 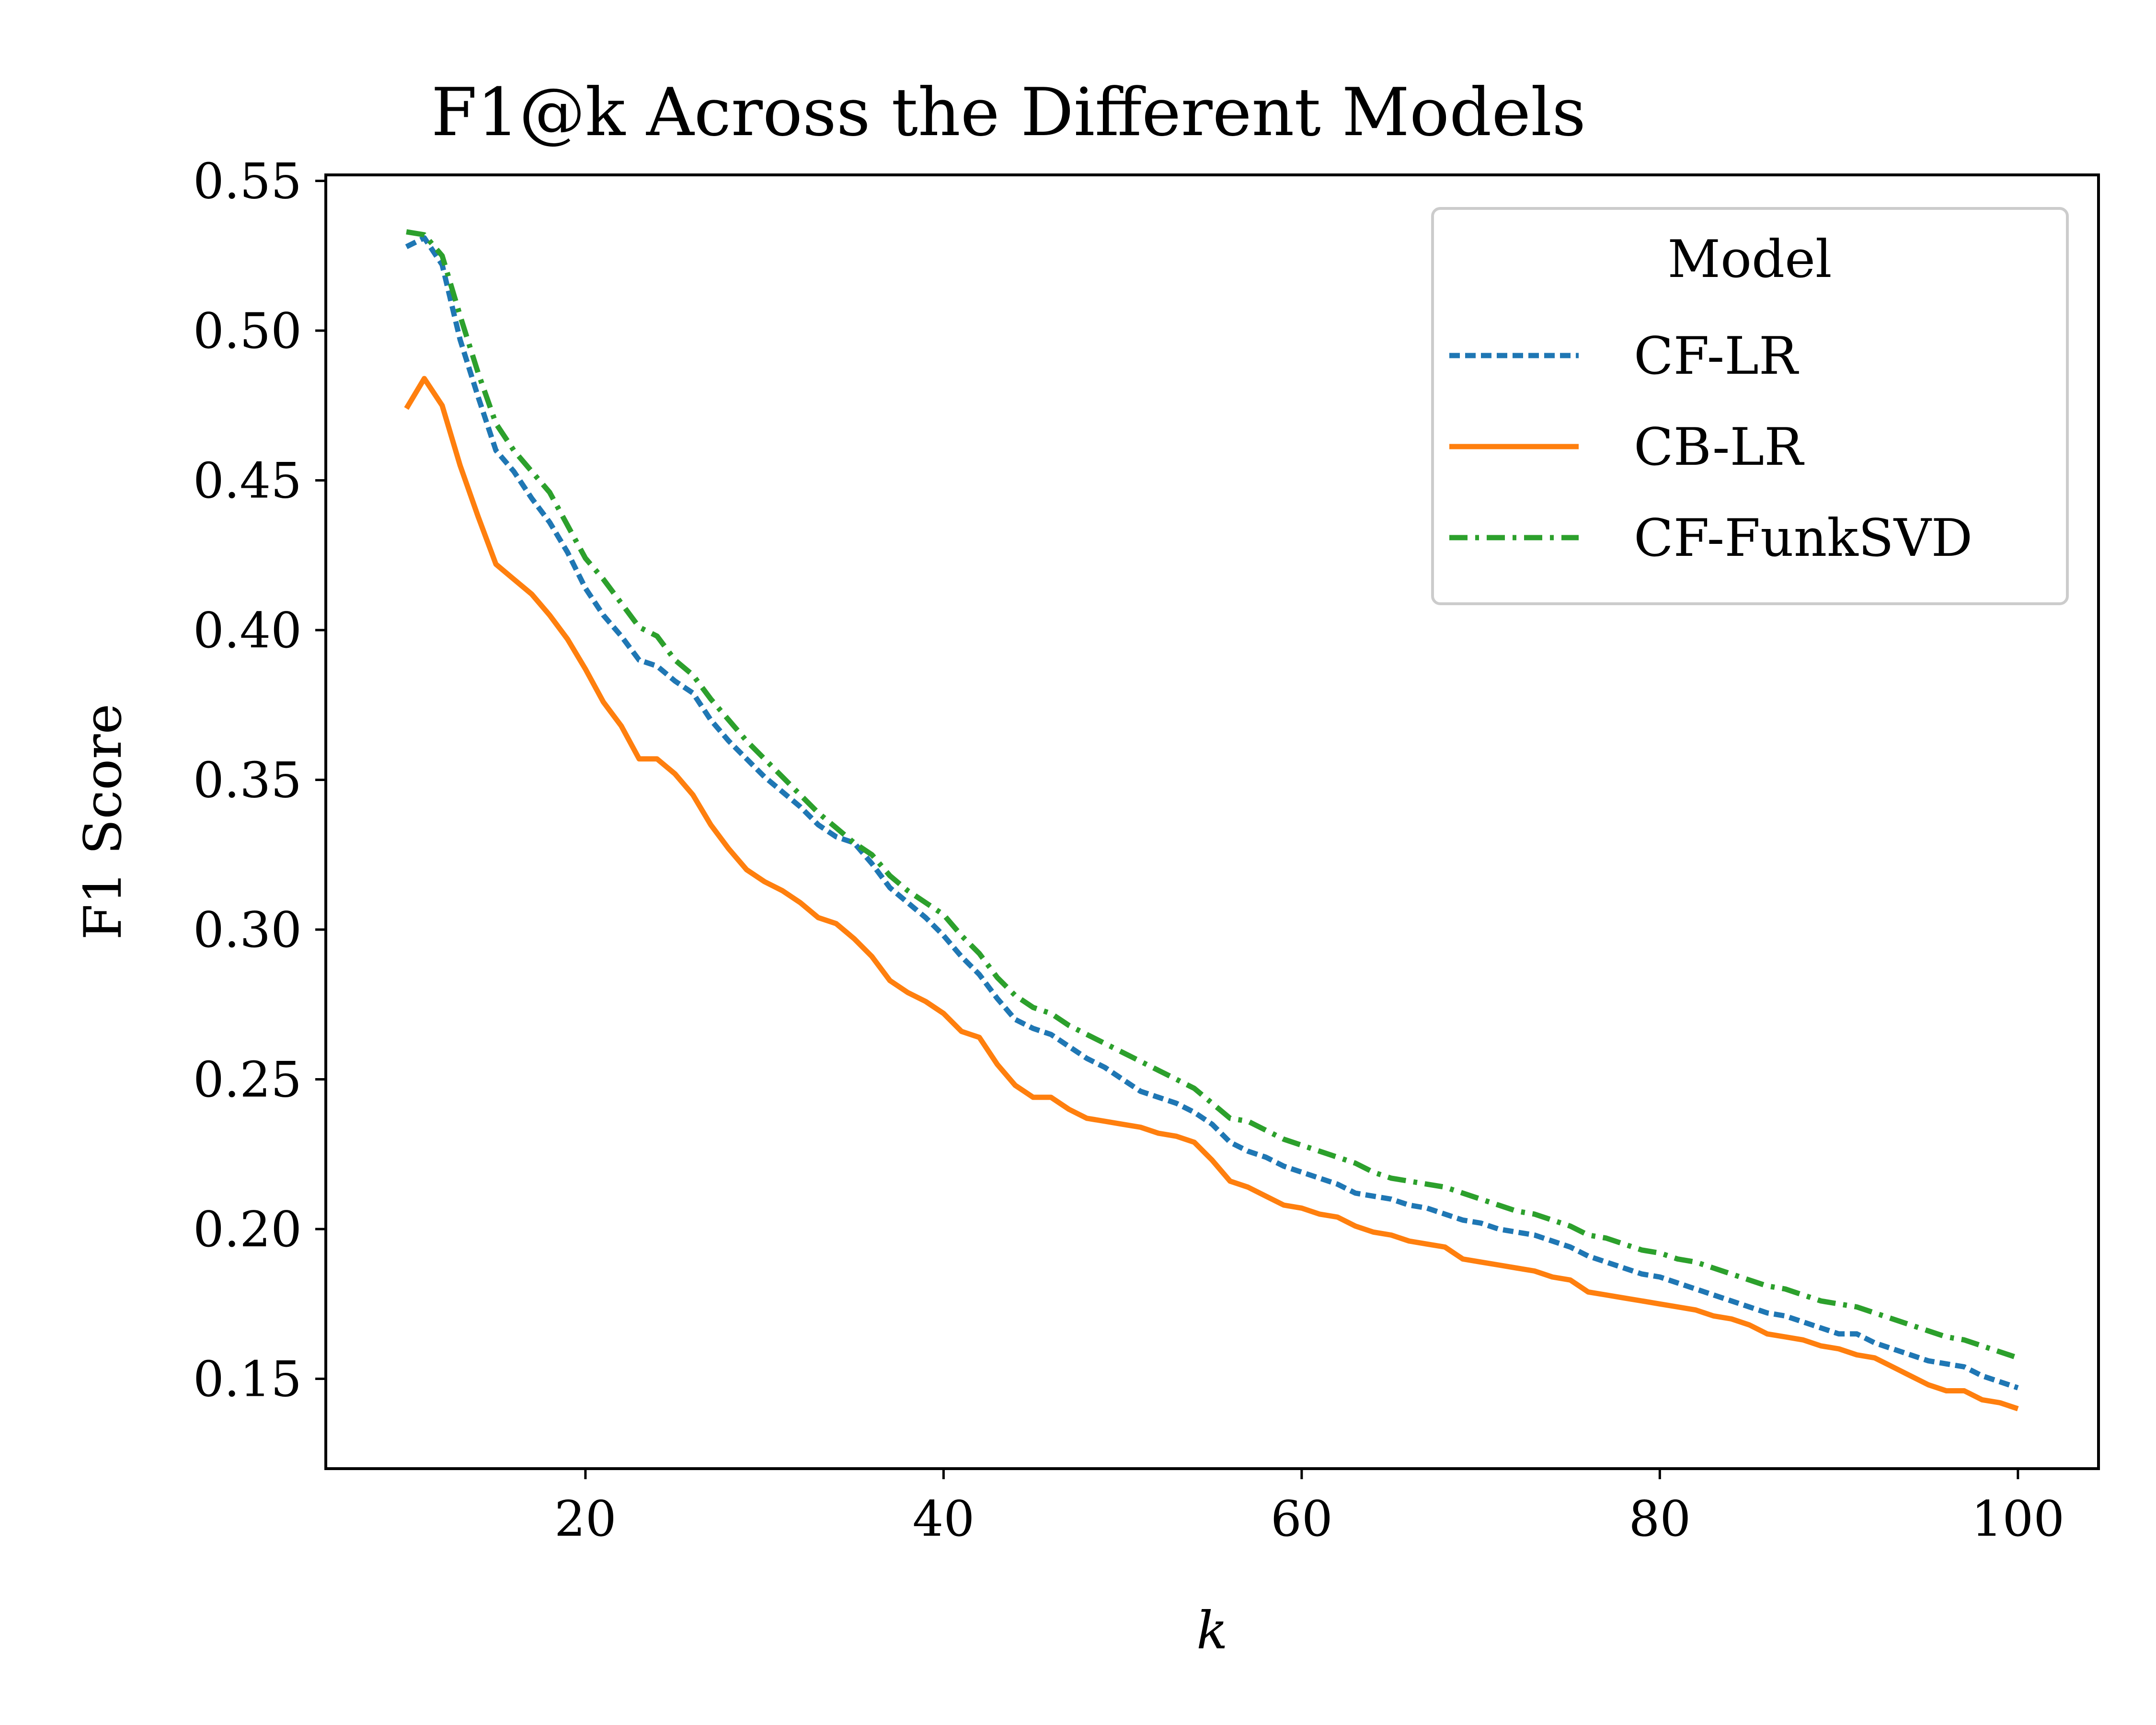 I want to click on y-tick-label: 0.30, so click(x=247, y=930).